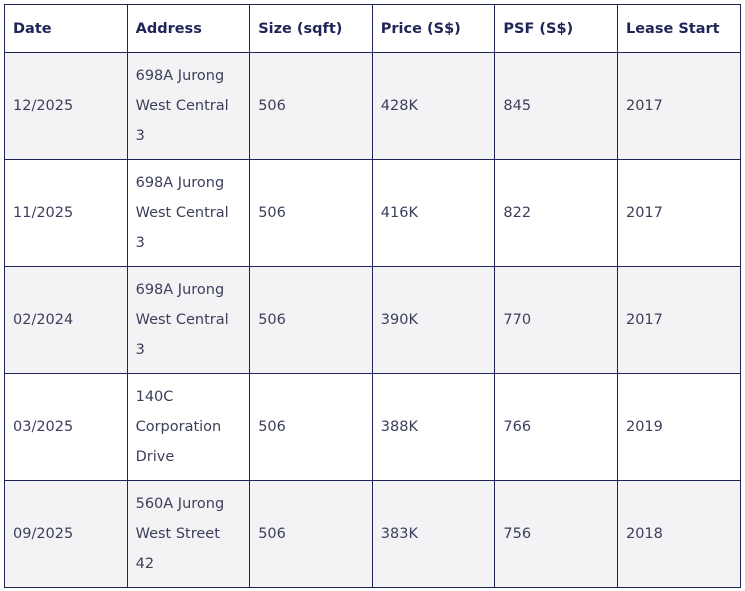 The width and height of the screenshot is (745, 591). Describe the element at coordinates (66, 106) in the screenshot. I see `table-cell: 12/2025` at that location.